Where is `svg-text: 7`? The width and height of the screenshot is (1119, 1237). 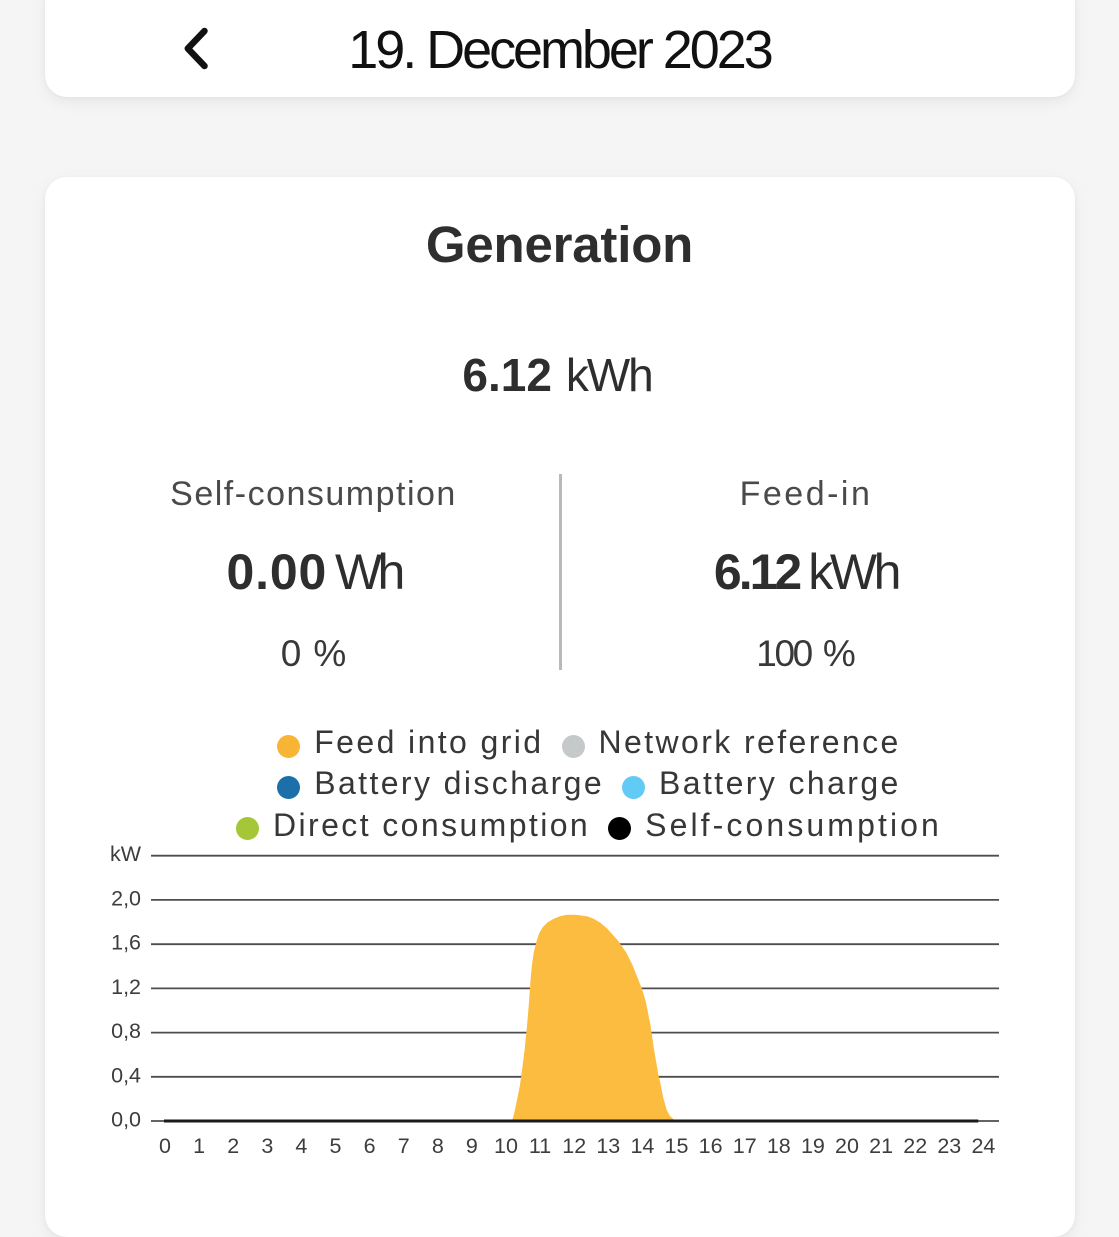
svg-text: 7 is located at coordinates (404, 1146).